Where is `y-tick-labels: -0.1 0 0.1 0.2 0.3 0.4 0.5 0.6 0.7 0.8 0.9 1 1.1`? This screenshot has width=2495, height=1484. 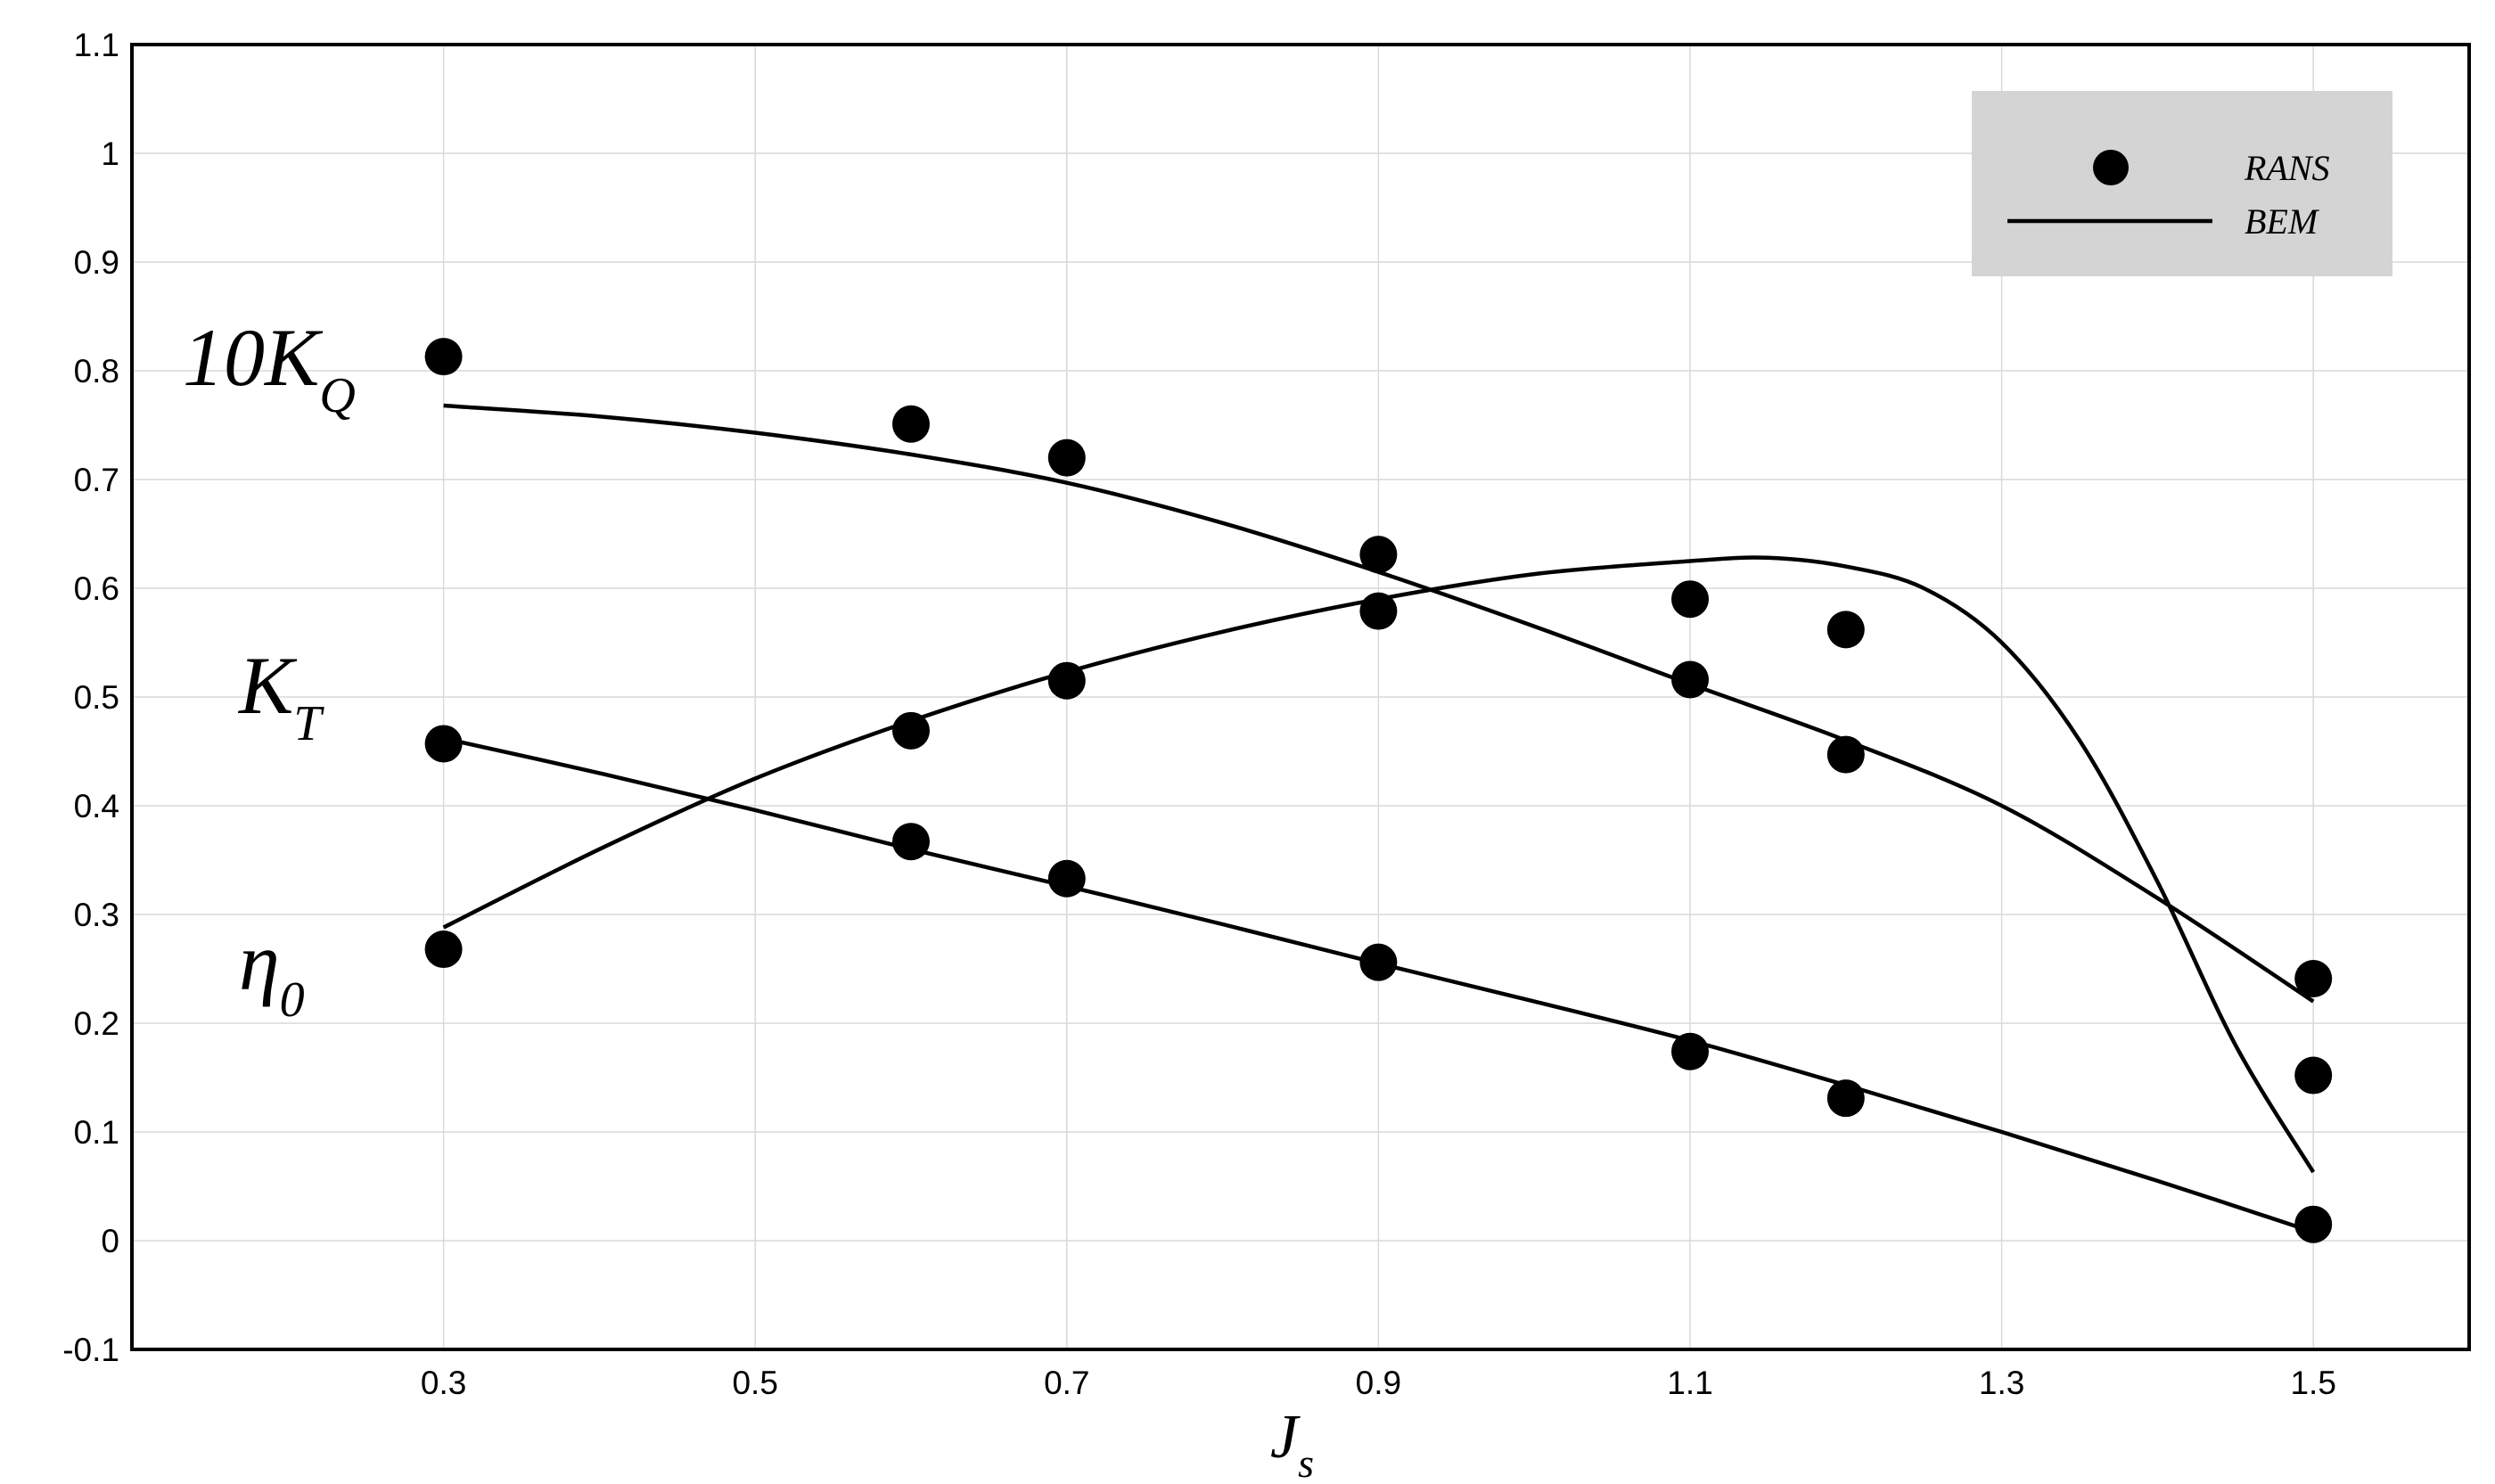
y-tick-labels: -0.1 0 0.1 0.2 0.3 0.4 0.5 0.6 0.7 0.8 0.9 1 1.1 is located at coordinates (90, 697).